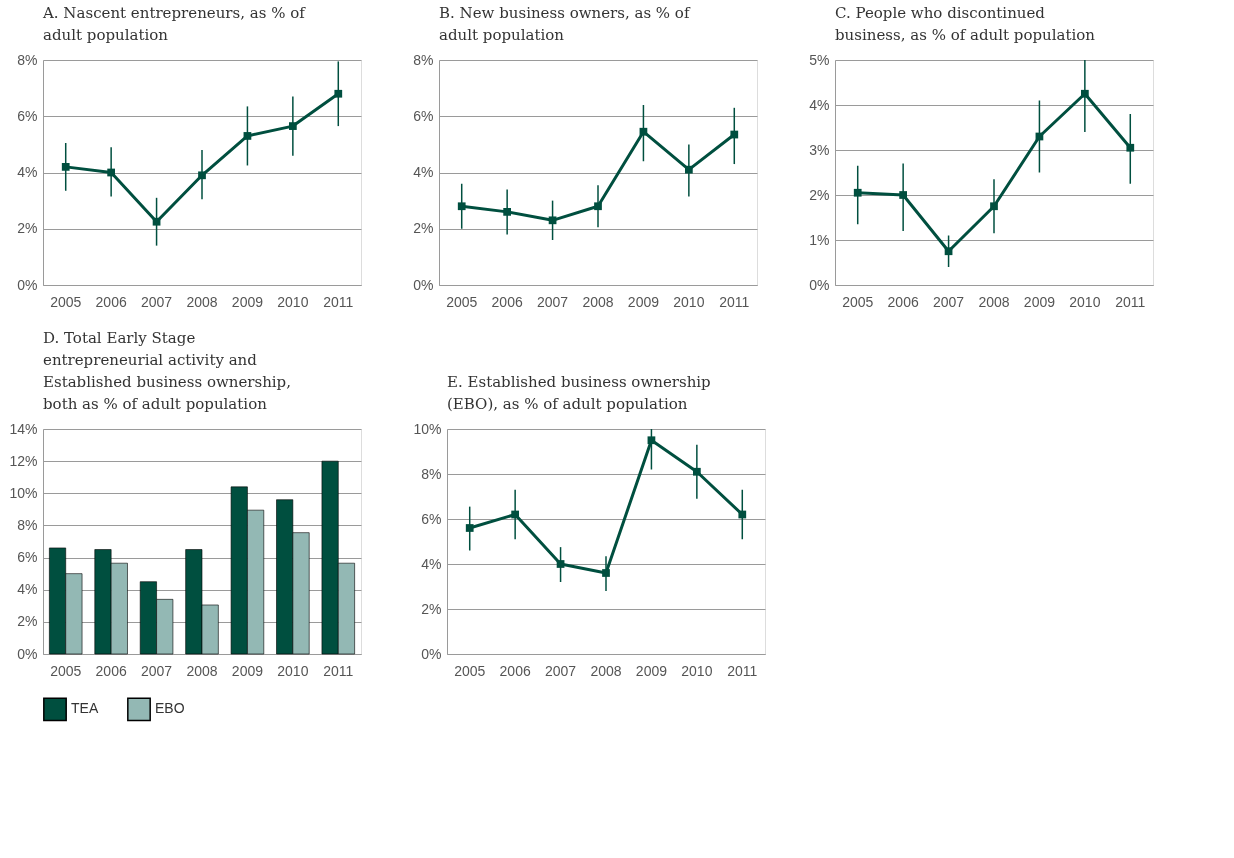 Image resolution: width=1234 pixels, height=858 pixels. What do you see at coordinates (170, 708) in the screenshot?
I see `legend-label: EBO` at bounding box center [170, 708].